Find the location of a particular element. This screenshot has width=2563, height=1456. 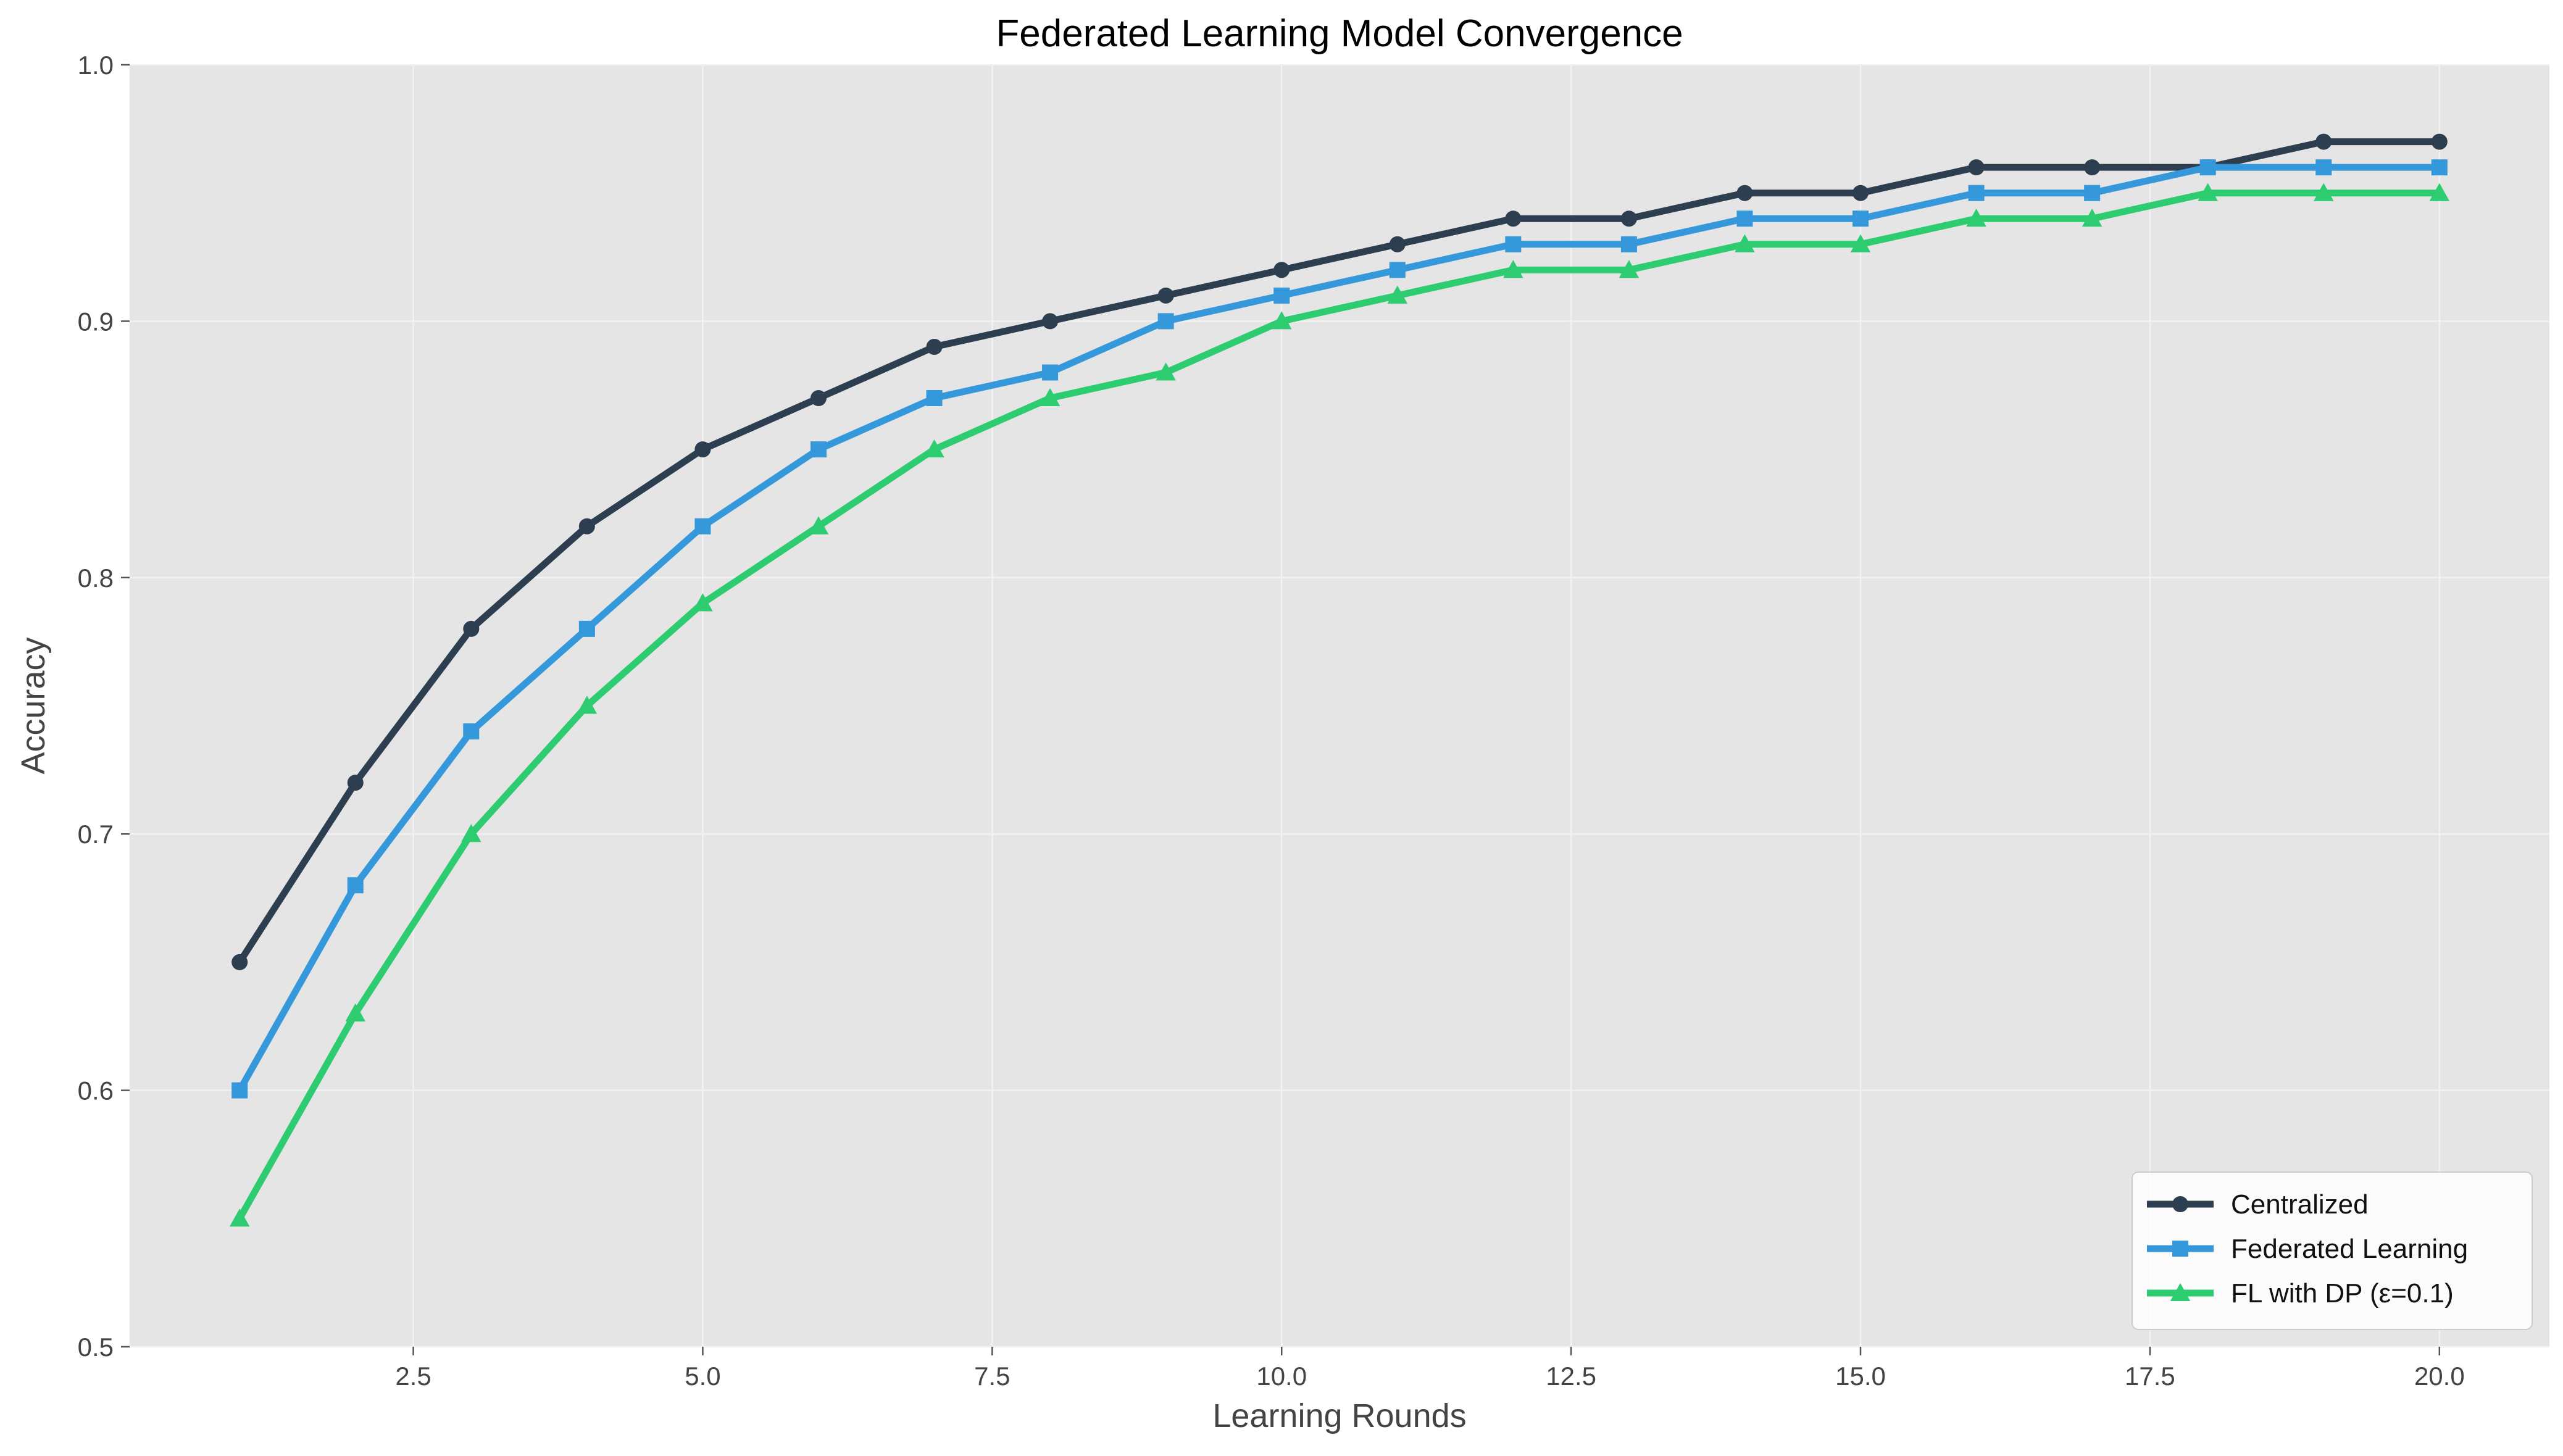

x-tick-label: 20.0 is located at coordinates (2440, 1376).